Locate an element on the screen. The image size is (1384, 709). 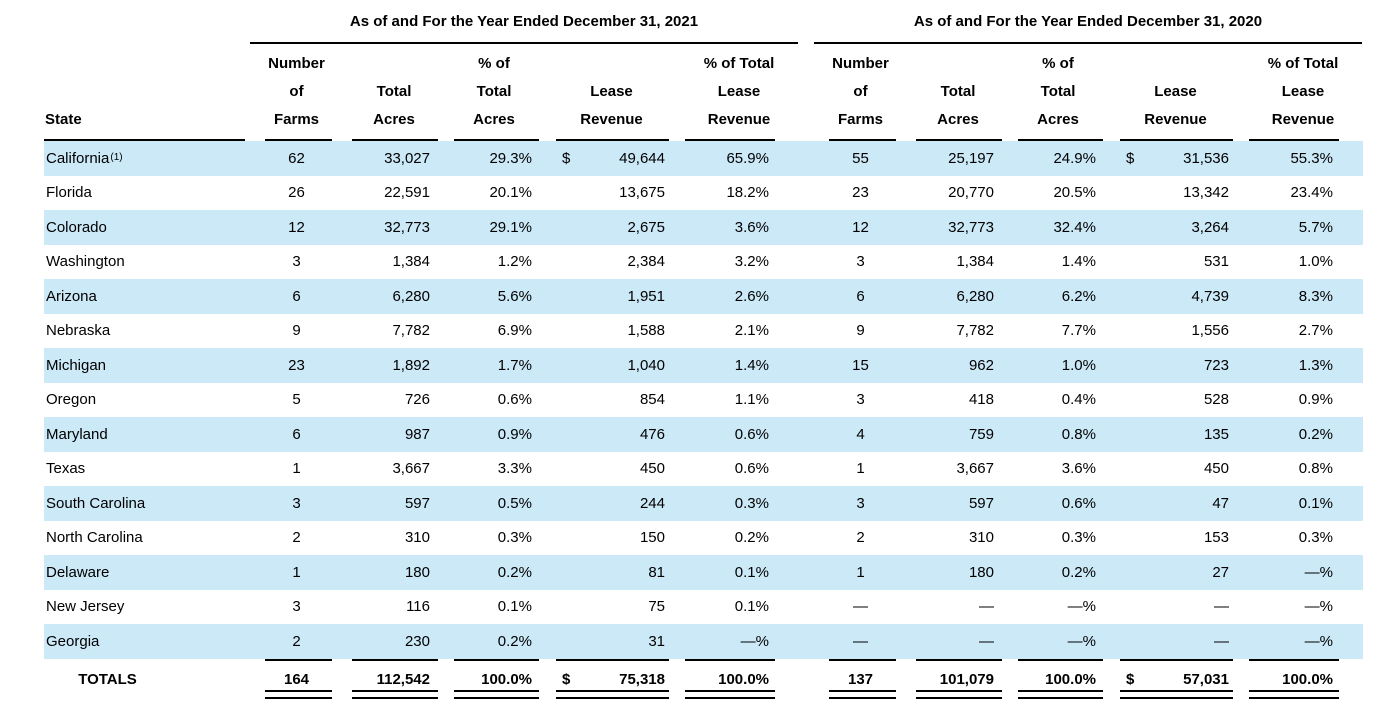
y2021-pct-lease-cell: —% is located at coordinates (754, 641).